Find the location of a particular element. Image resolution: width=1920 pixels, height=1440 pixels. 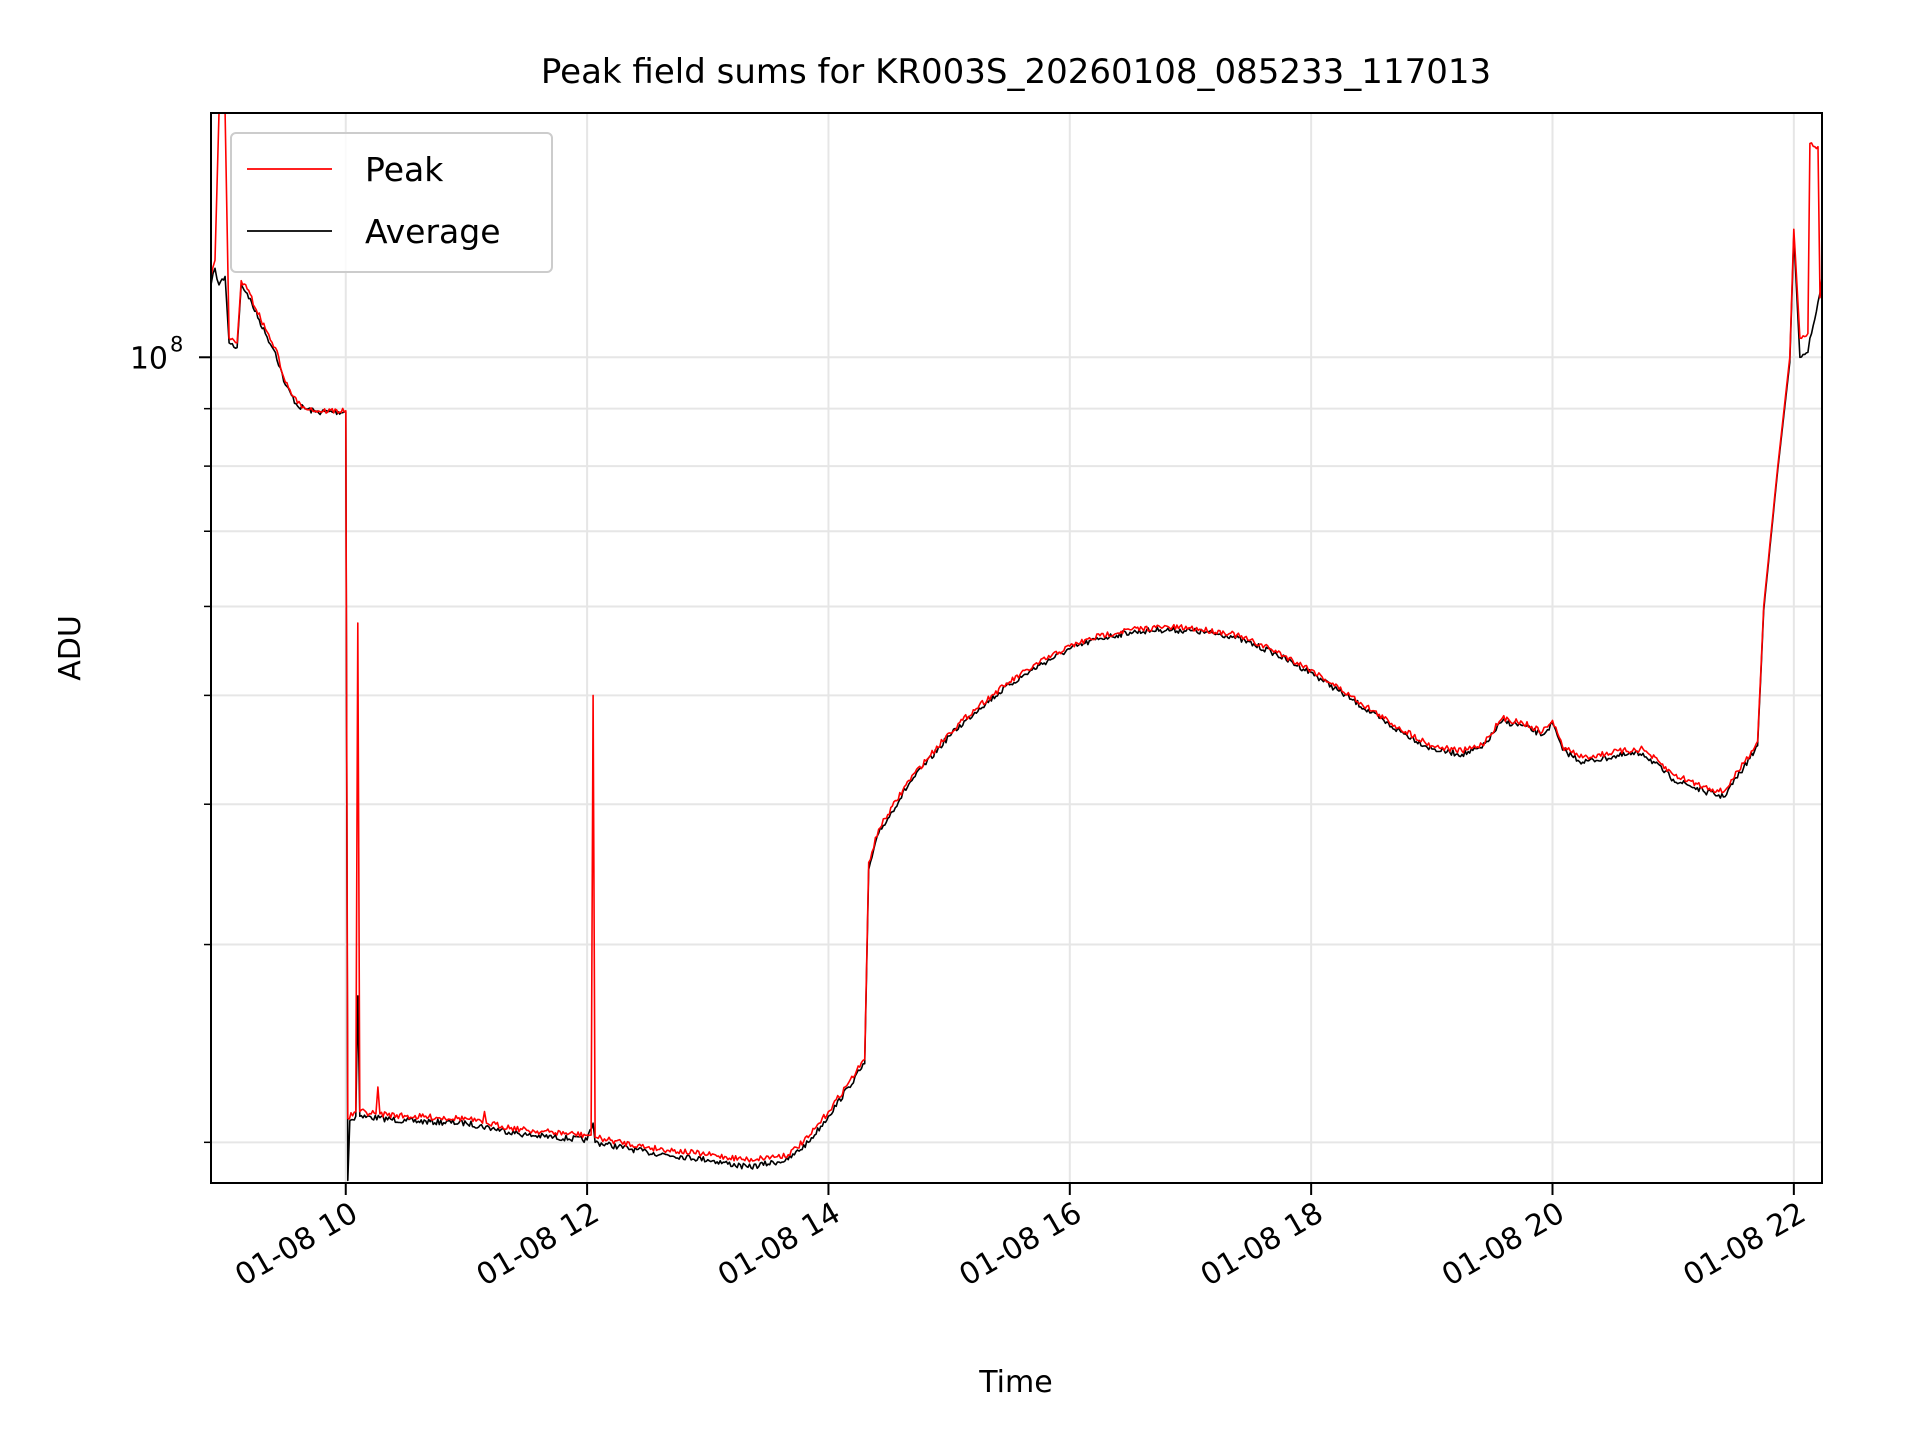

x-axis-label: Time is located at coordinates (1015, 1382).